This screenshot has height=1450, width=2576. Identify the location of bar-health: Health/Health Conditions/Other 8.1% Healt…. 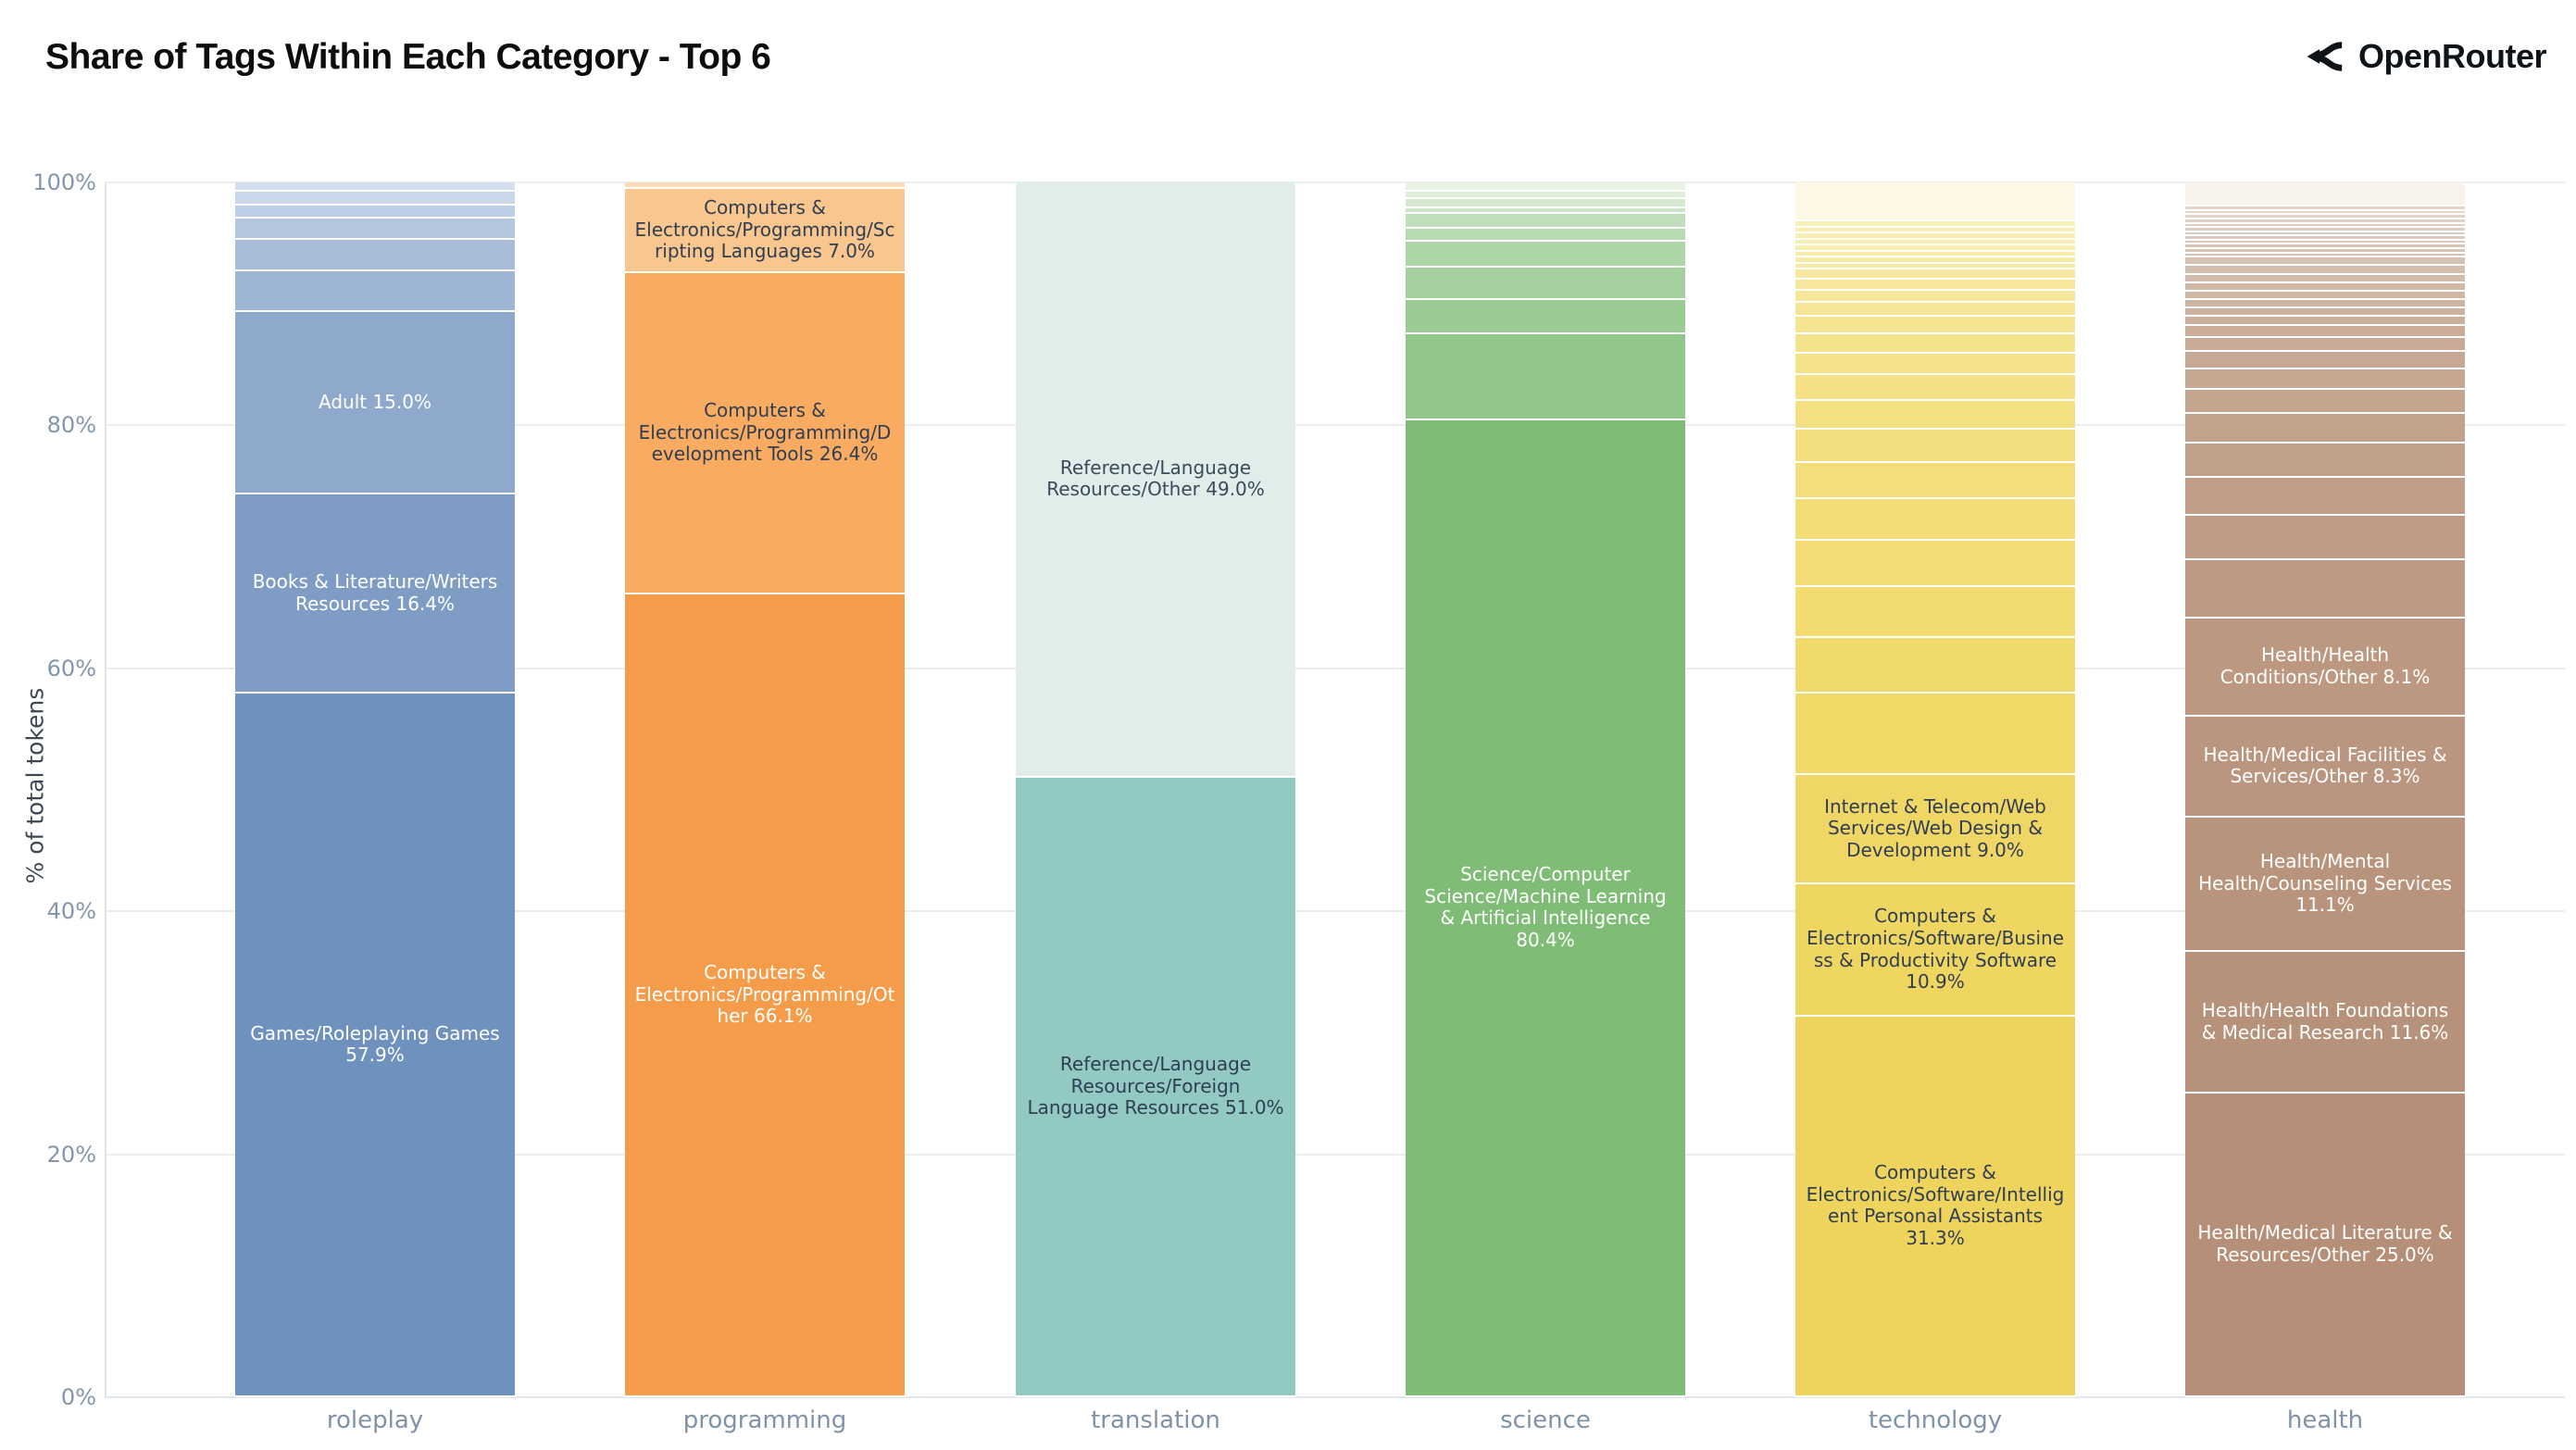
(2325, 790).